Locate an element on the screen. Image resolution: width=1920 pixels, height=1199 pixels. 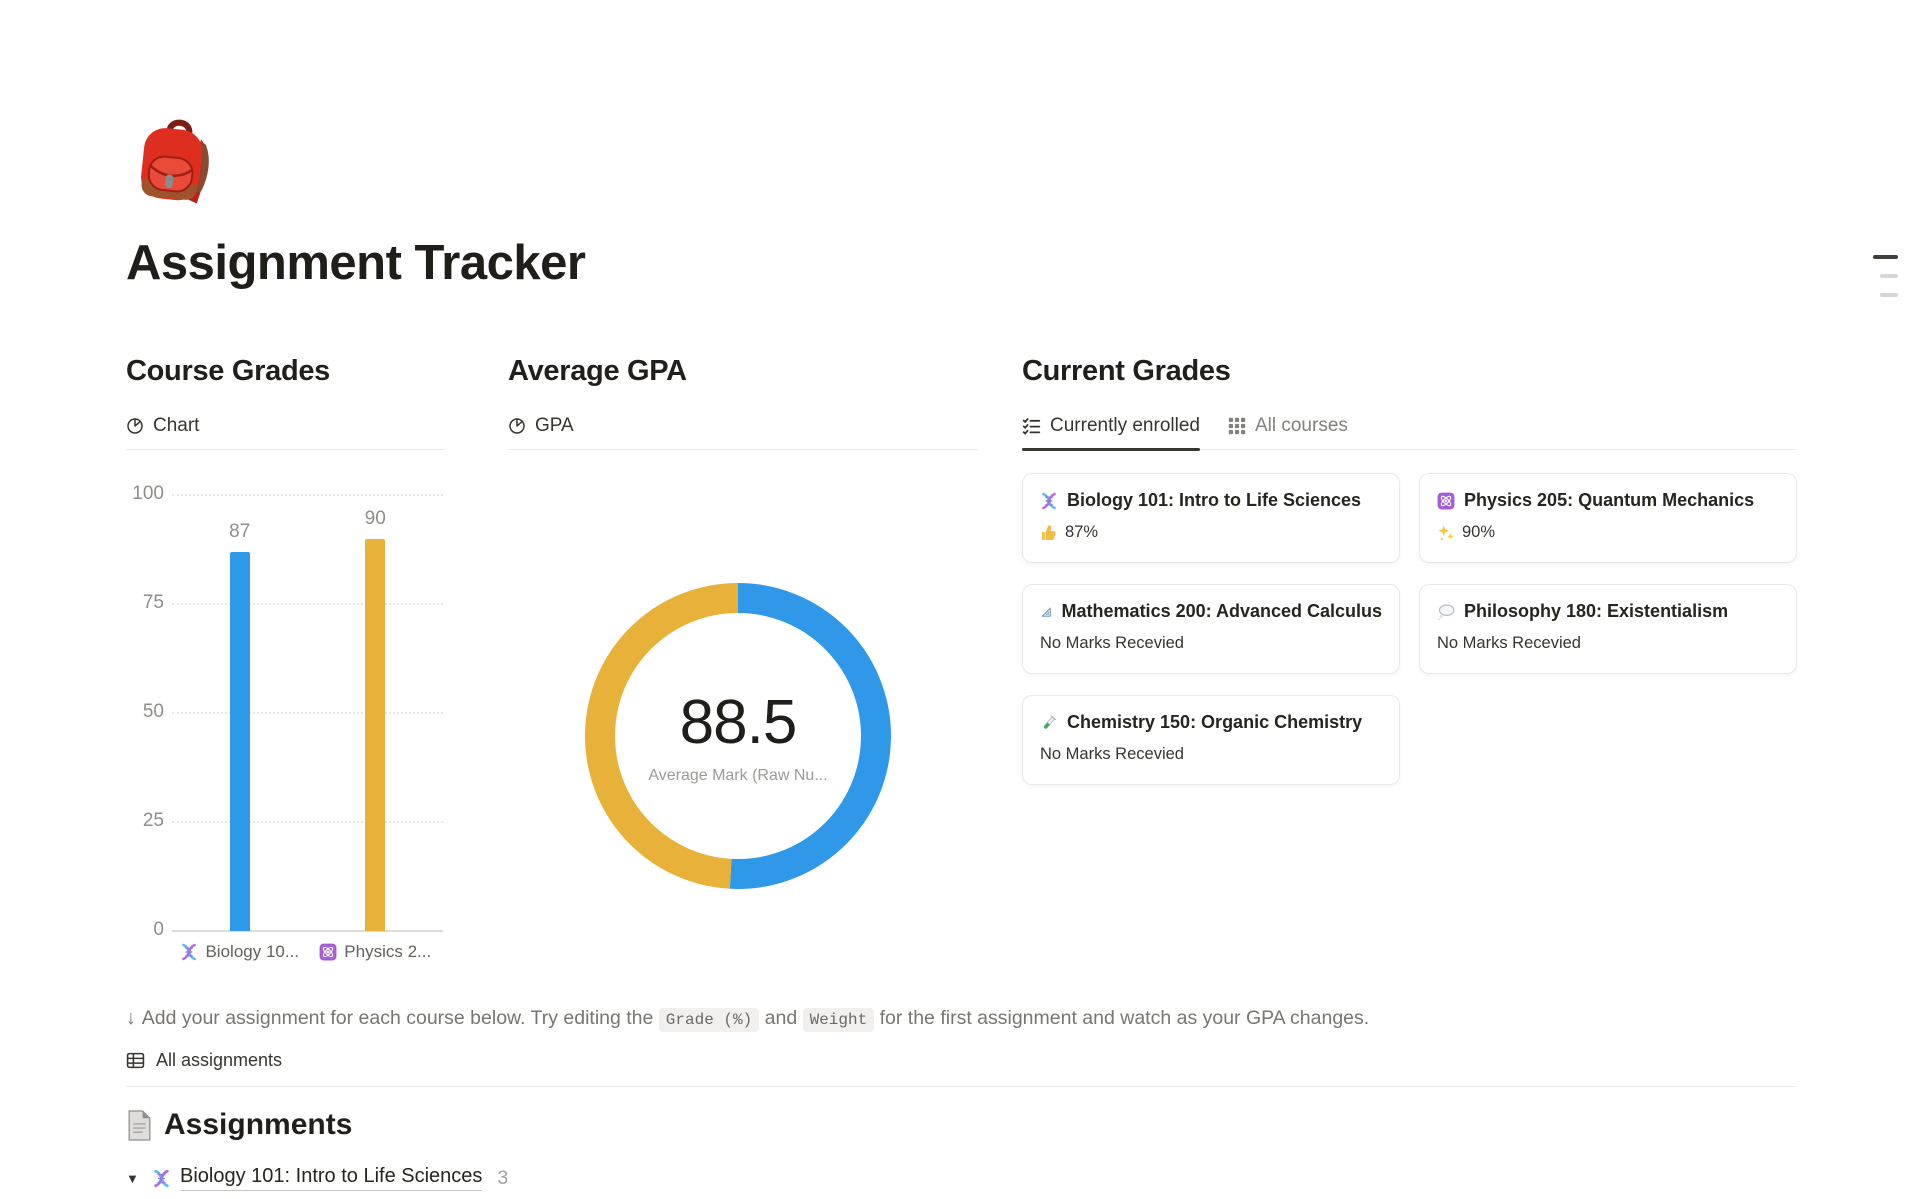
course-card-title-text: Philosophy 180: Existentialism is located at coordinates (1596, 611).